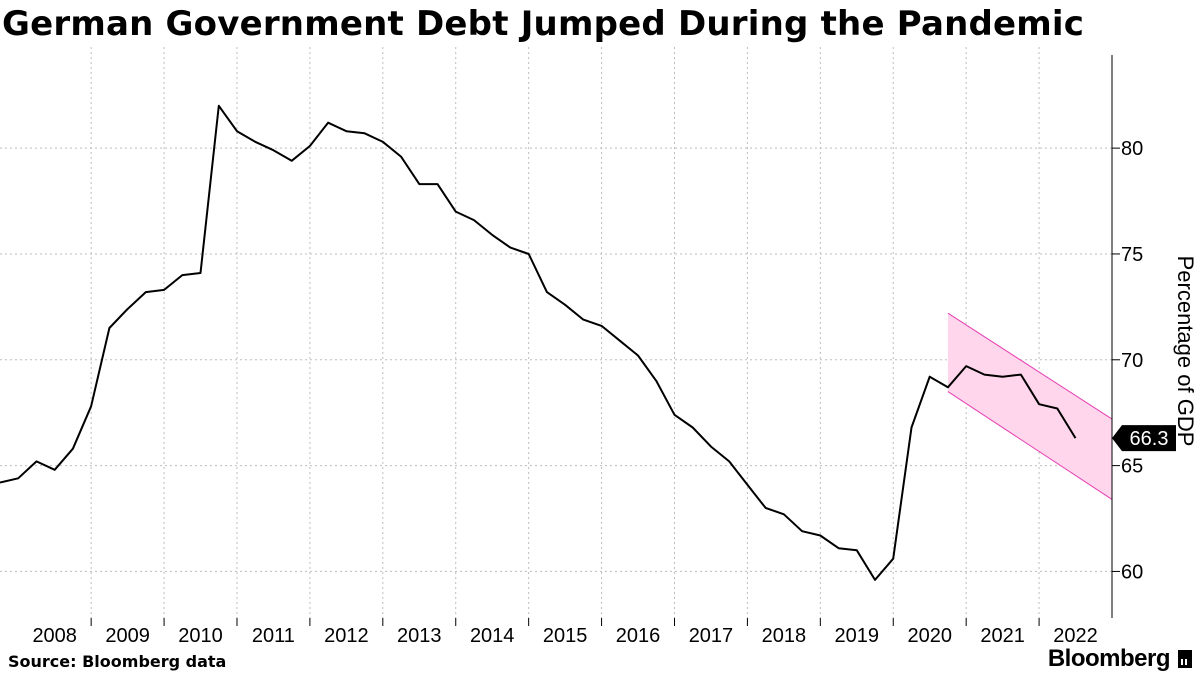  Describe the element at coordinates (1030, 366) in the screenshot. I see `channel-upper-edge` at that location.